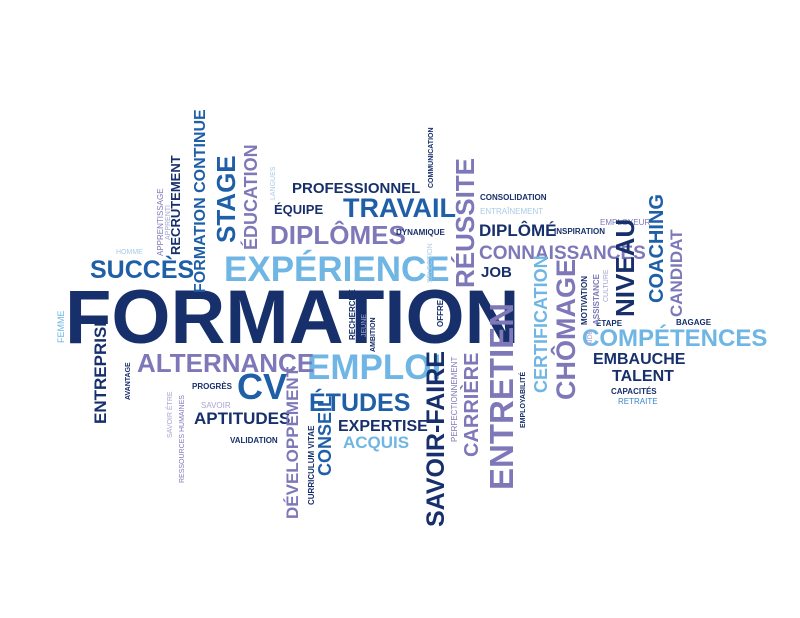 Image resolution: width=800 pixels, height=618 pixels. Describe the element at coordinates (440, 313) in the screenshot. I see `word-offre: OFFRE` at that location.